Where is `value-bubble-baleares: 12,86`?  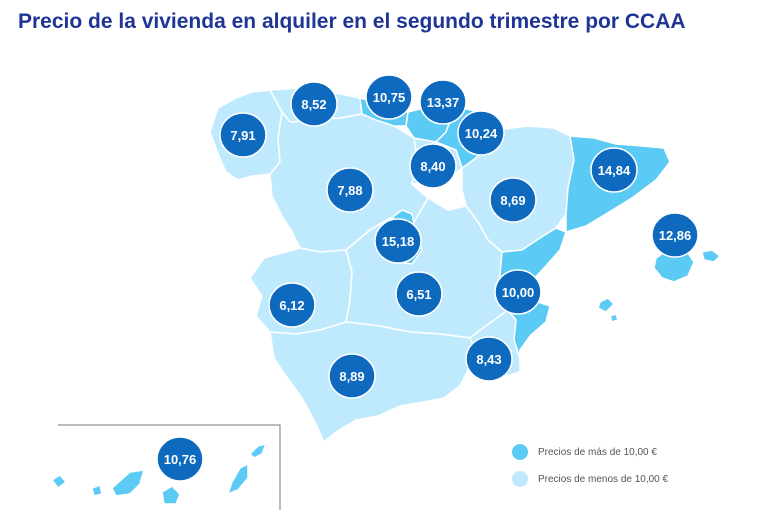
value-bubble-baleares: 12,86 is located at coordinates (675, 235).